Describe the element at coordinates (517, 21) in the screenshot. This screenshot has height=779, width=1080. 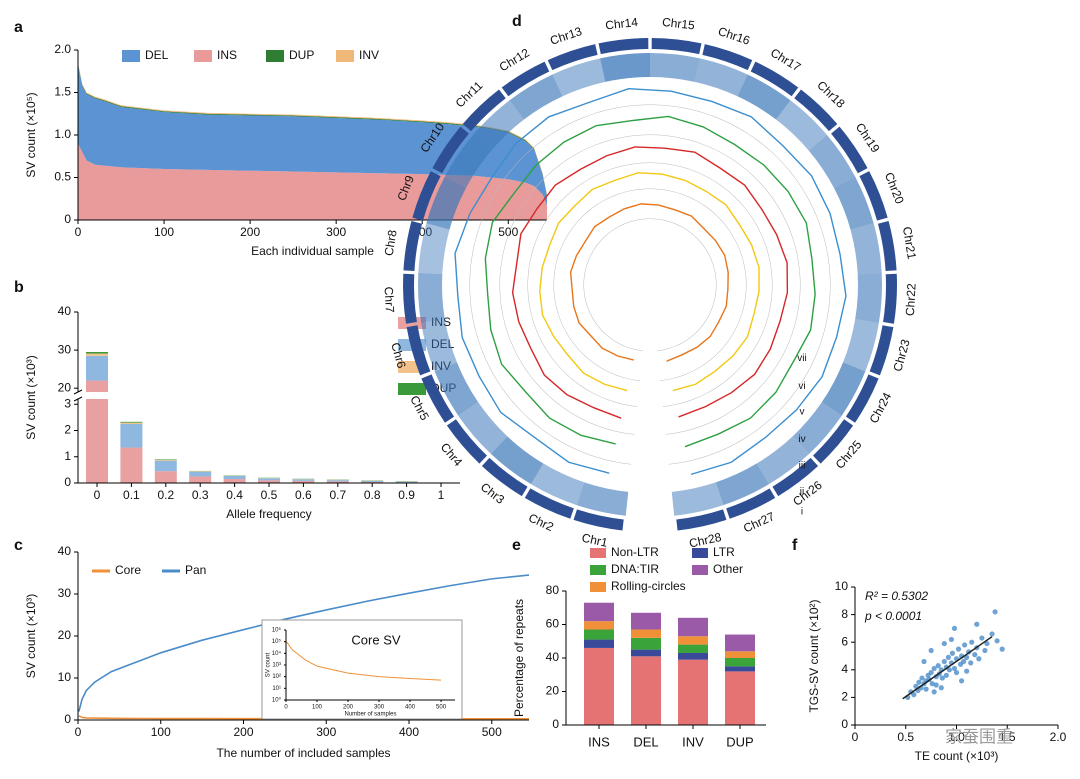
I see `panel-label: d` at that location.